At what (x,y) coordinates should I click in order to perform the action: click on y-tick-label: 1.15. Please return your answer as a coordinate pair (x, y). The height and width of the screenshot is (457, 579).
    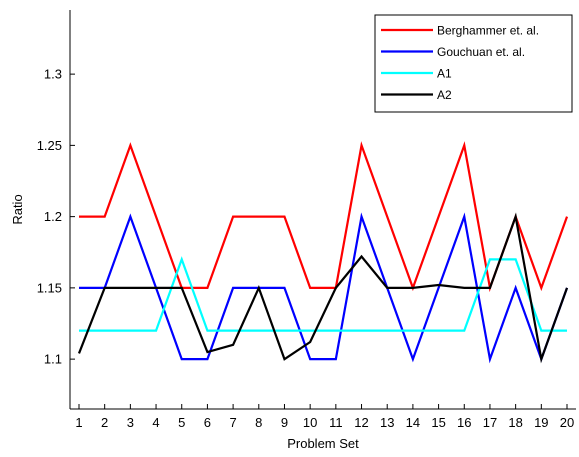
    Looking at the image, I should click on (49, 287).